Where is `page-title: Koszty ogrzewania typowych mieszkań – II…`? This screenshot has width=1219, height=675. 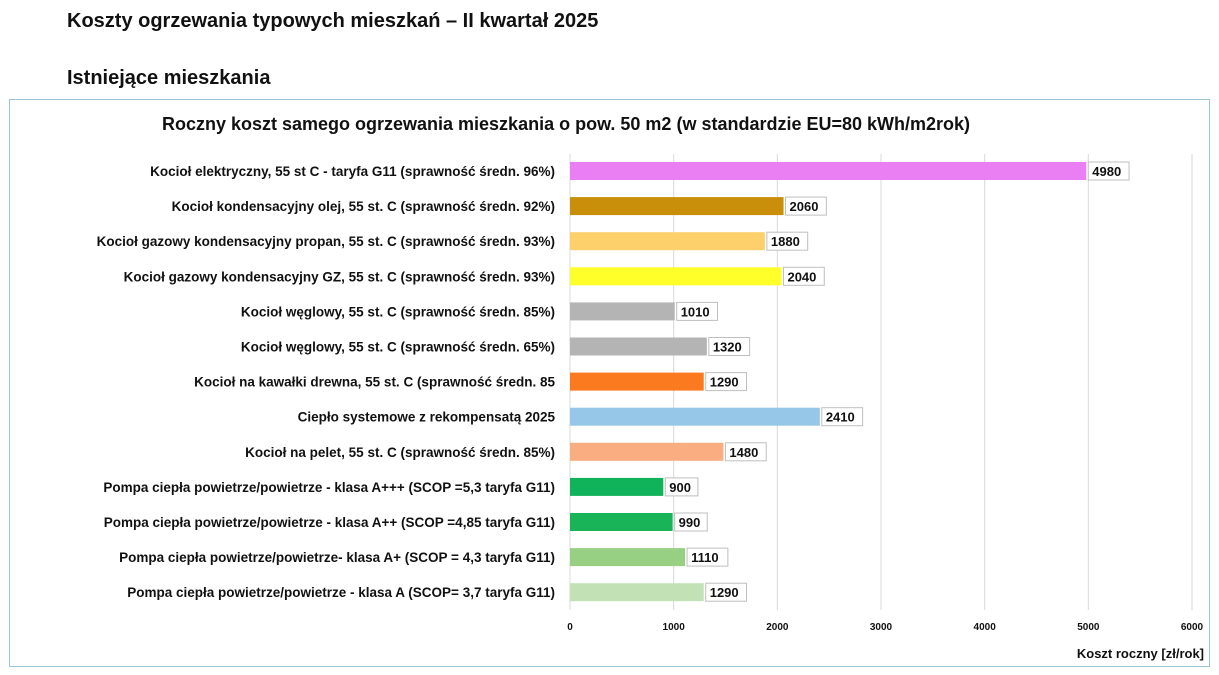
page-title: Koszty ogrzewania typowych mieszkań – II… is located at coordinates (333, 21).